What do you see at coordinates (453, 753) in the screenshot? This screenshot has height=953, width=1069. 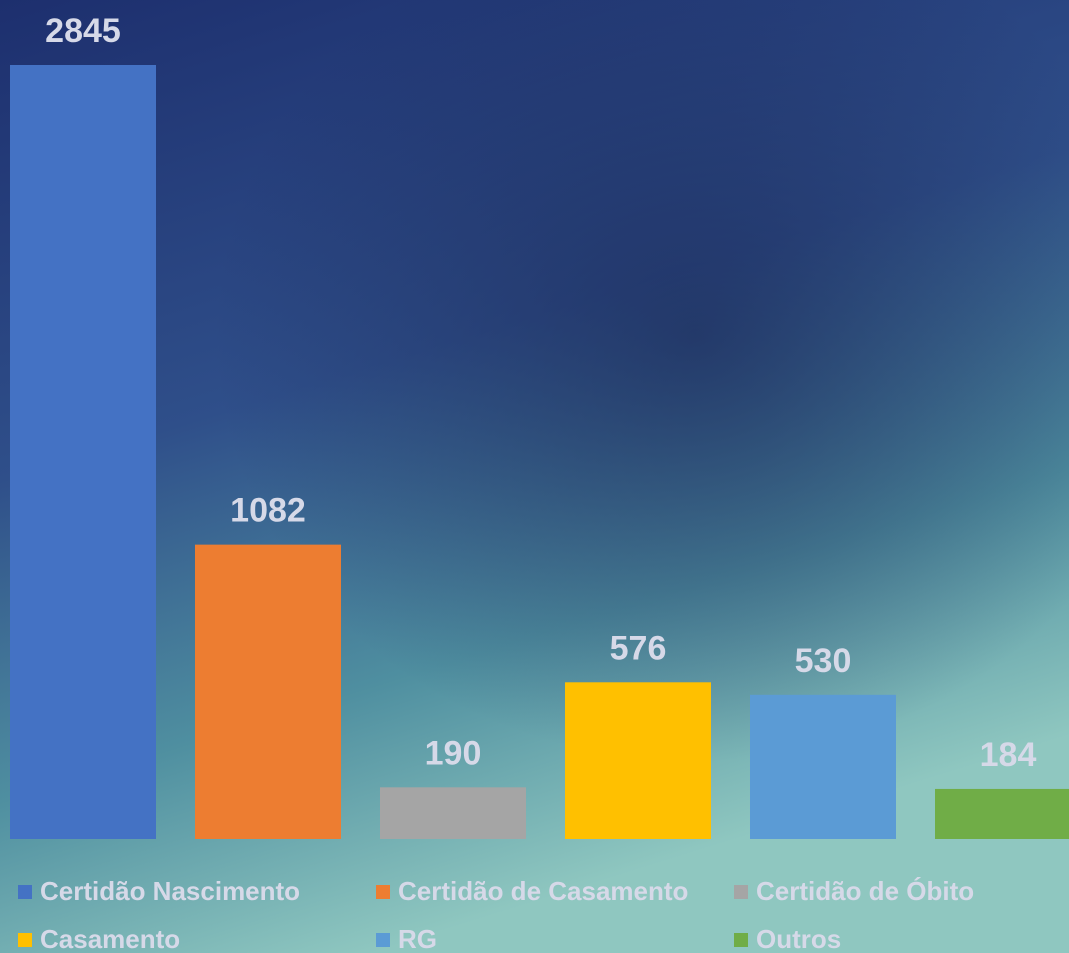 I see `value-label: 190` at bounding box center [453, 753].